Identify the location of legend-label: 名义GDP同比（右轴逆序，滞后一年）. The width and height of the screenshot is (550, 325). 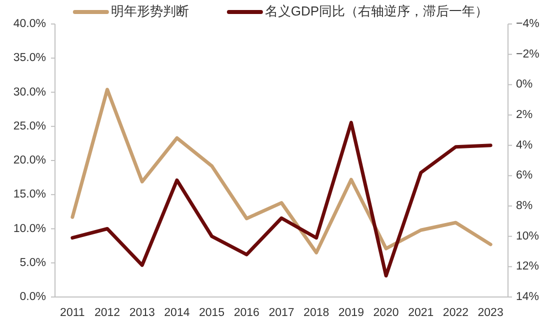
(376, 10).